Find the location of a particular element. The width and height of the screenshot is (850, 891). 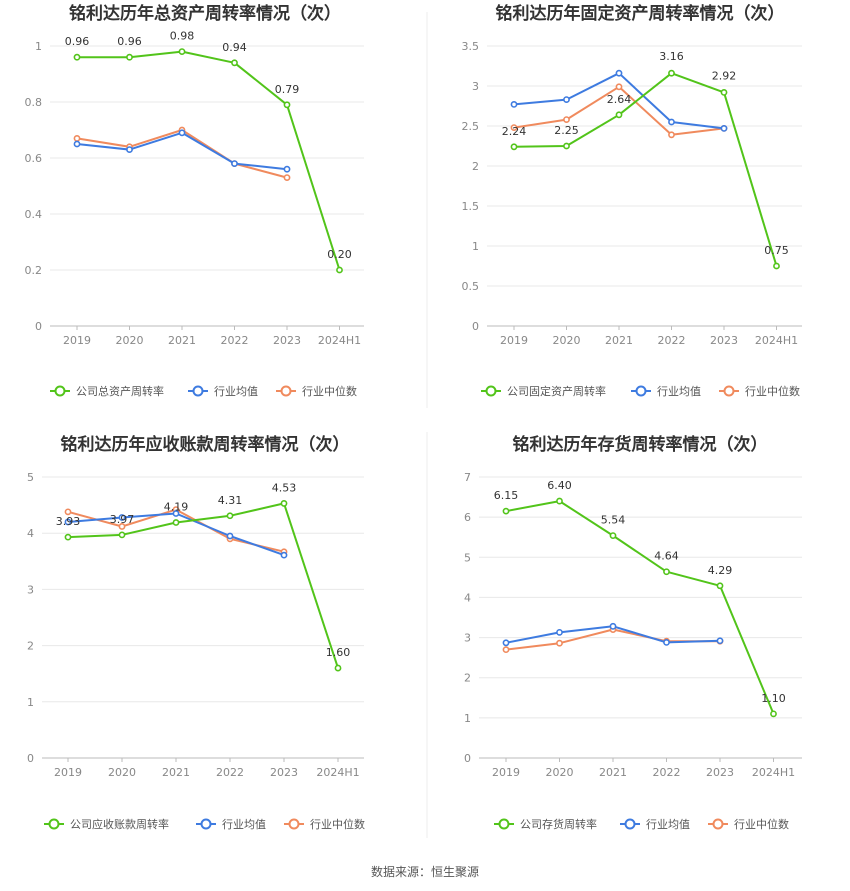

data-label: 0.79 is located at coordinates (287, 89).